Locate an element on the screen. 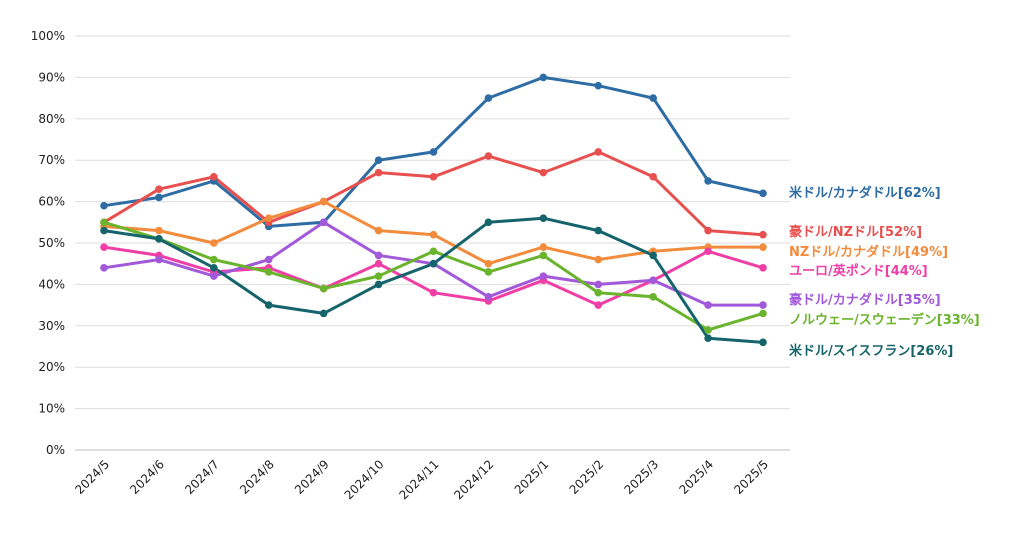  y-tick-label: 90% is located at coordinates (51, 77).